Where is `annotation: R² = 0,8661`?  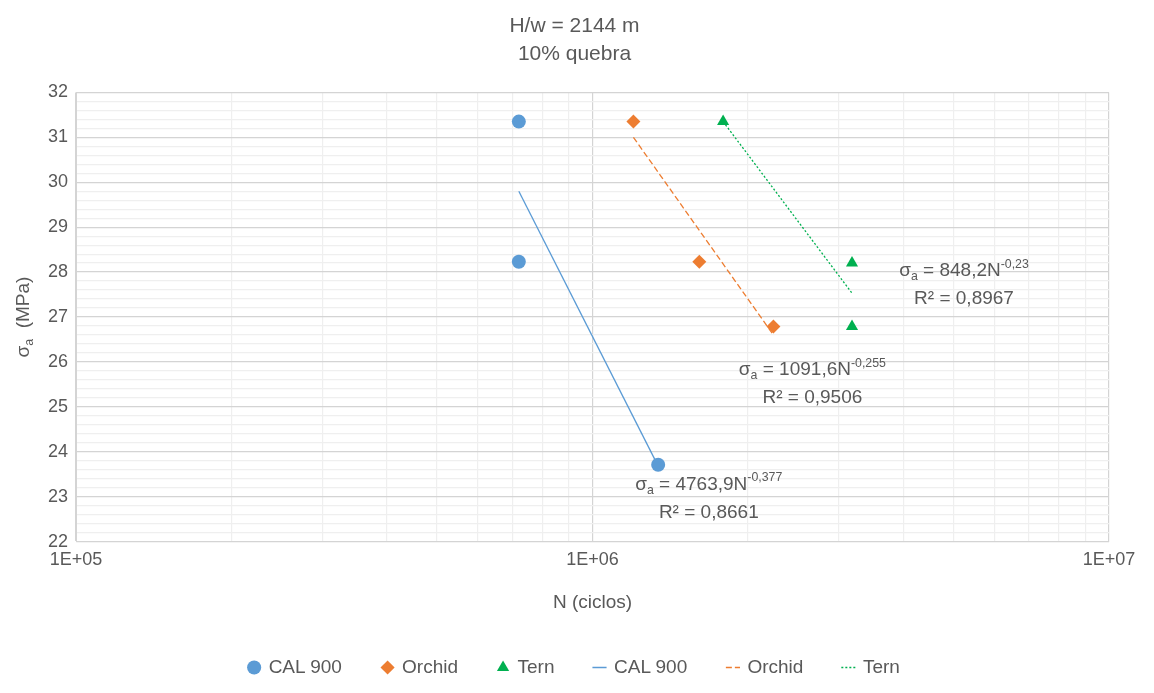
annotation: R² = 0,8661 is located at coordinates (708, 511).